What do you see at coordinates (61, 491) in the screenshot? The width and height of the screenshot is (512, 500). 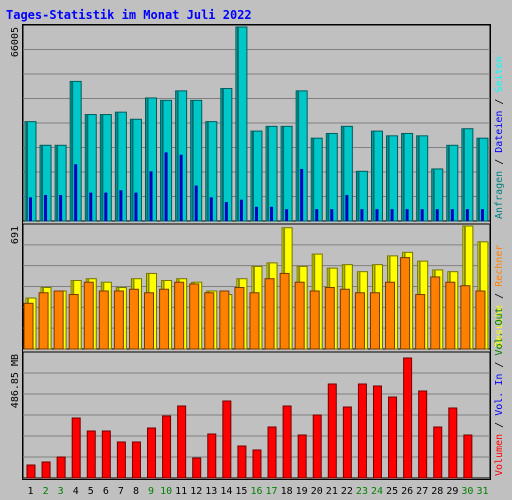 I see `x-tick-label-day-3: 3` at bounding box center [61, 491].